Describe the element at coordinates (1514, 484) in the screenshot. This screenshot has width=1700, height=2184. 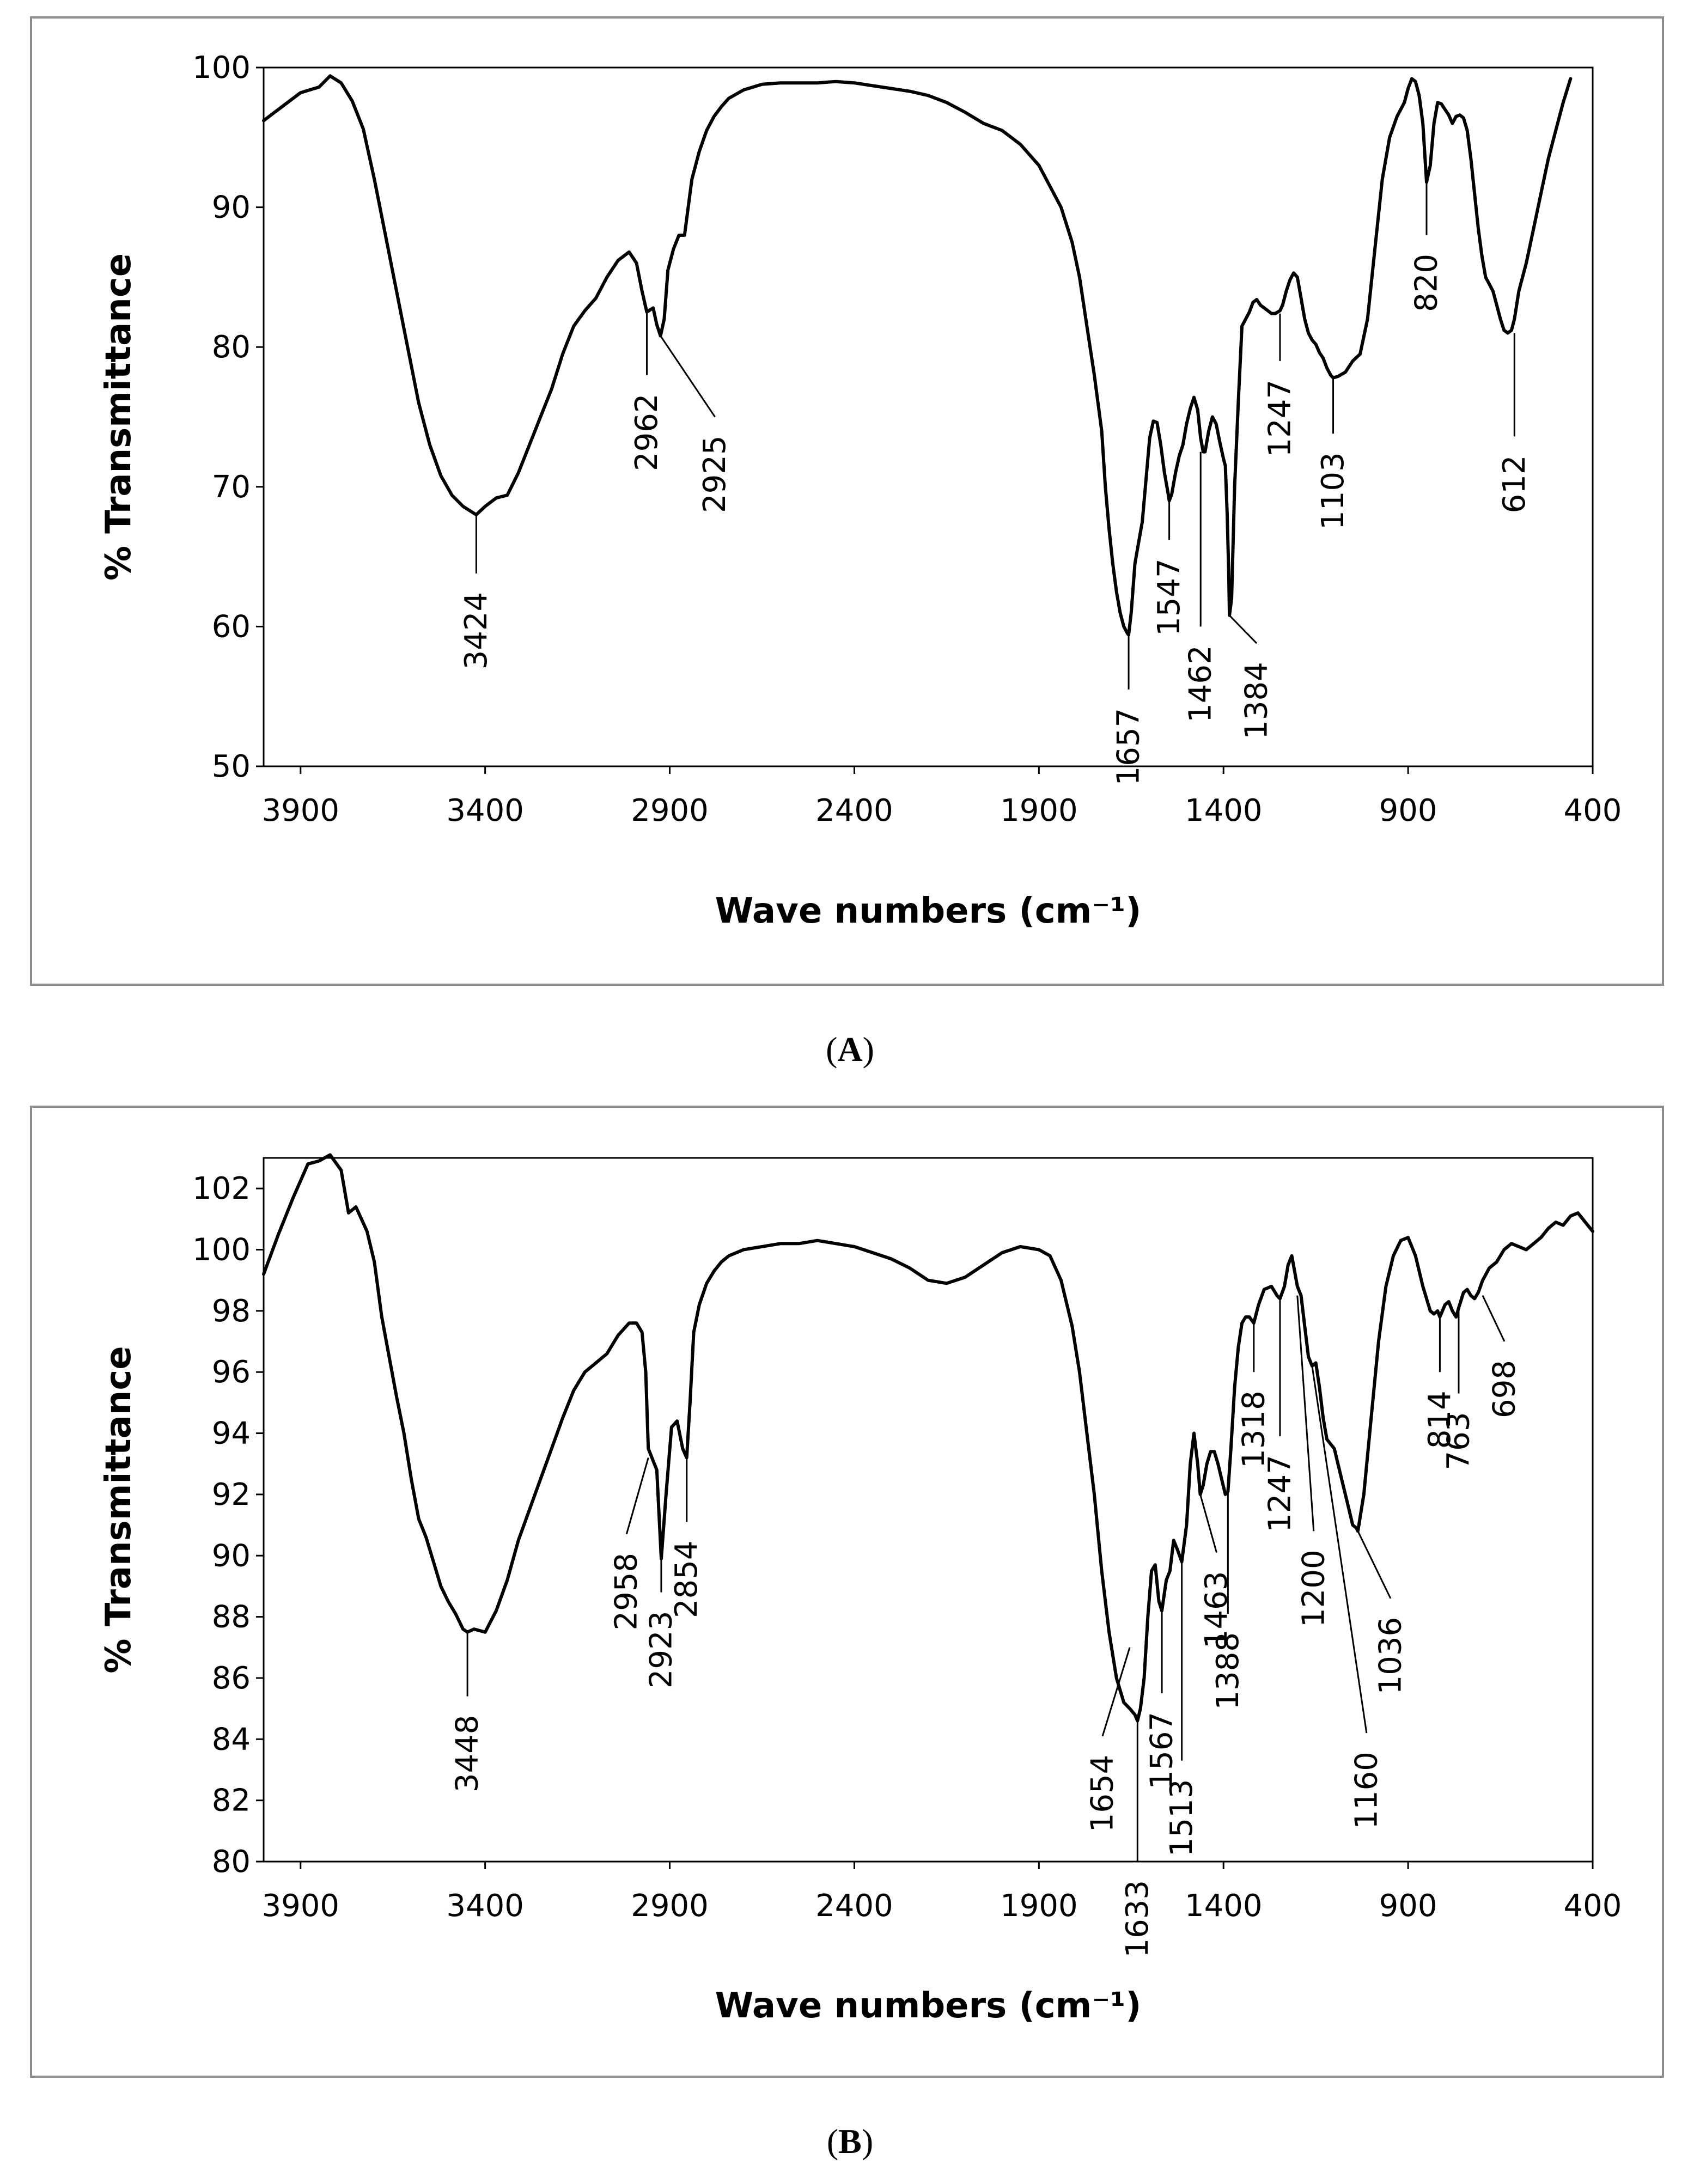
I see `peak-label: 612` at that location.